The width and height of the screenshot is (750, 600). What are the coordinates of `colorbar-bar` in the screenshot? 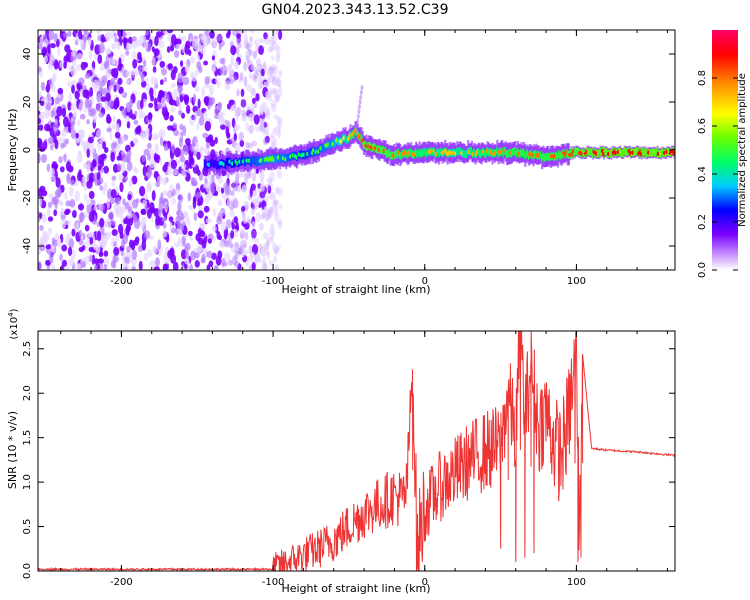 It's located at (725, 150).